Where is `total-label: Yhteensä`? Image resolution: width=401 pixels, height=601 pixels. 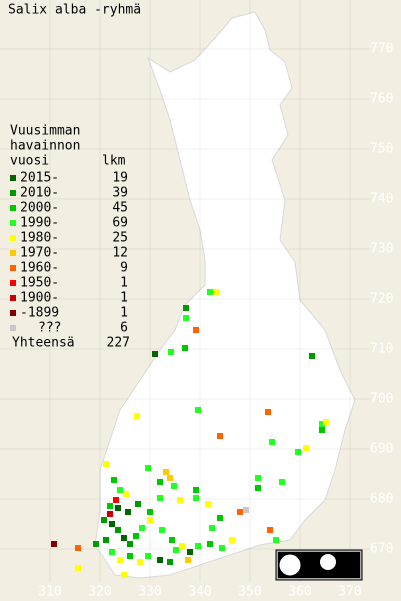 total-label: Yhteensä is located at coordinates (43, 343).